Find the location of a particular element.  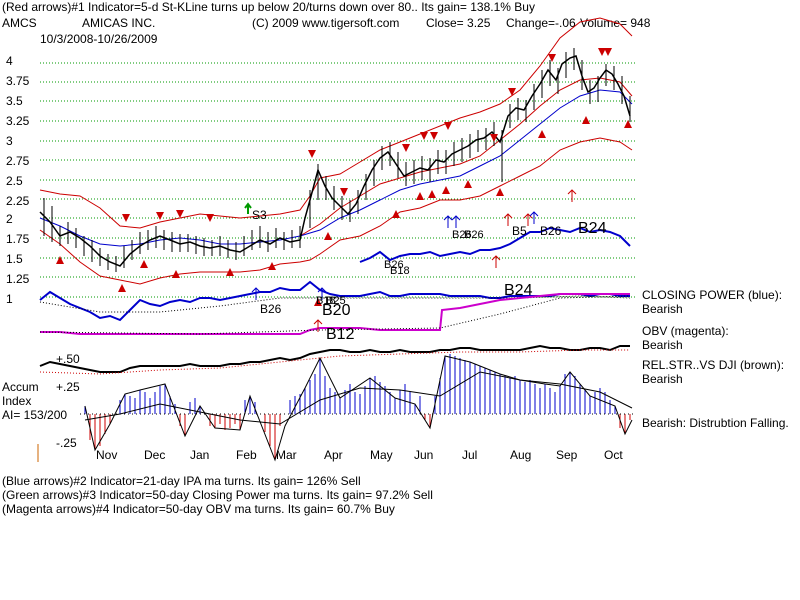

accum-envelope is located at coordinates (358, 408).